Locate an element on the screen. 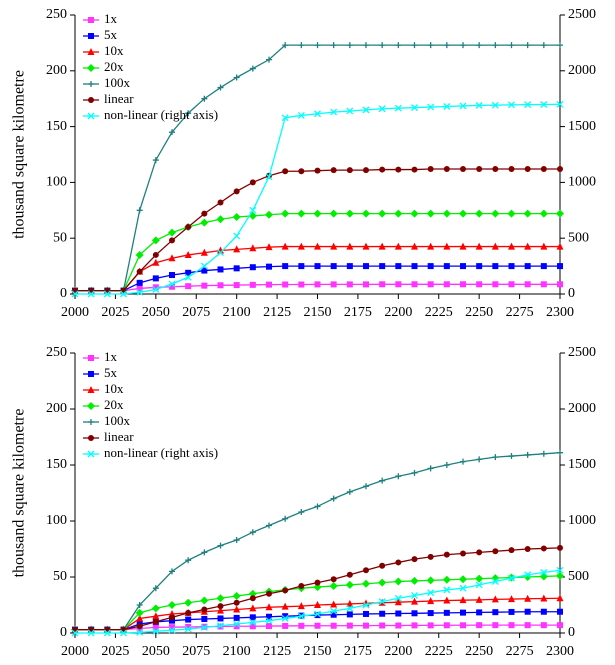  y2-tick-label: 2000 is located at coordinates (582, 408).